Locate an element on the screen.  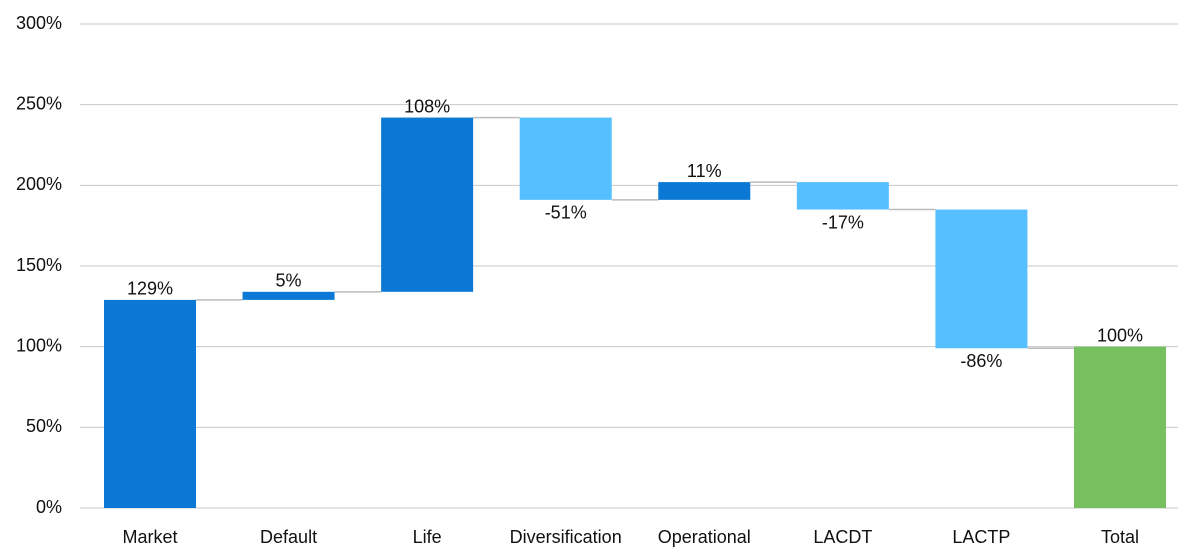
value-label: 100% is located at coordinates (1120, 335).